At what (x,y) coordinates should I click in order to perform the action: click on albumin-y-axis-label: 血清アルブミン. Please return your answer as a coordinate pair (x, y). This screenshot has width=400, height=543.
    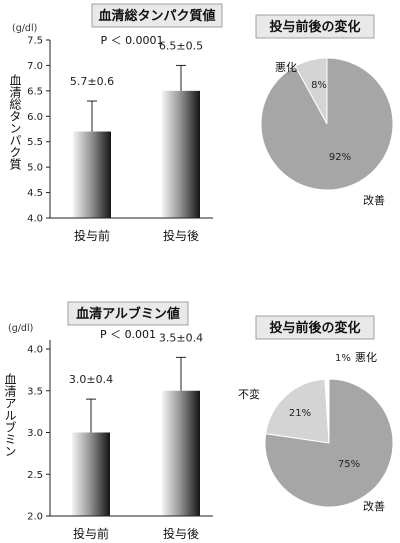
    Looking at the image, I should click on (10, 415).